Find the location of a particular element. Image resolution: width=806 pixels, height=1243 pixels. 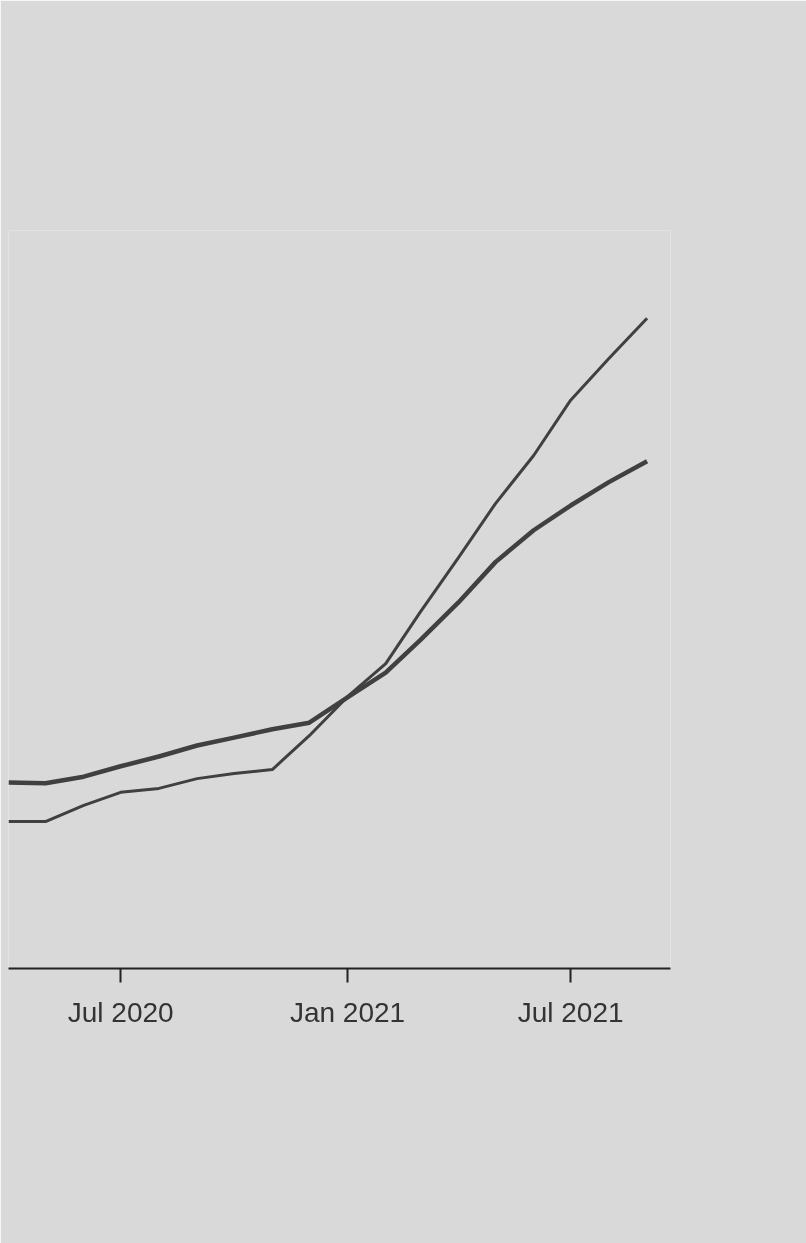

x-tick-label: Jul 2020 is located at coordinates (120, 1012).